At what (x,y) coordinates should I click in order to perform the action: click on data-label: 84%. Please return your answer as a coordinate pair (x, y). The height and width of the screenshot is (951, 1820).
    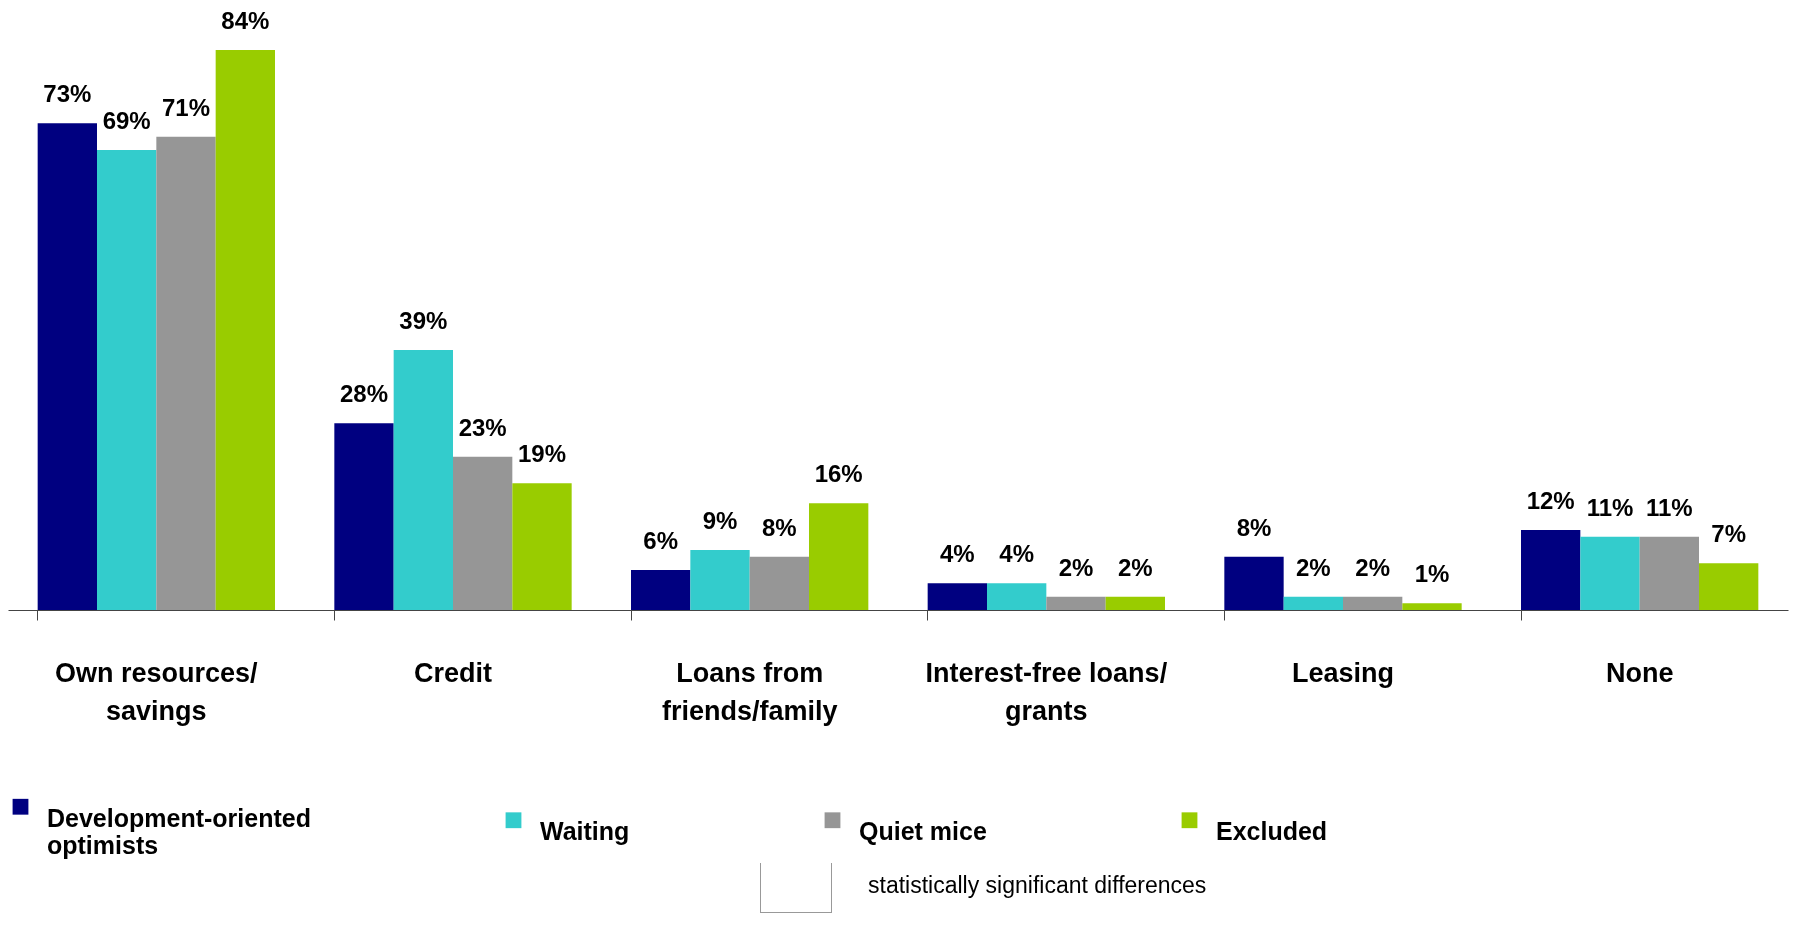
    Looking at the image, I should click on (245, 20).